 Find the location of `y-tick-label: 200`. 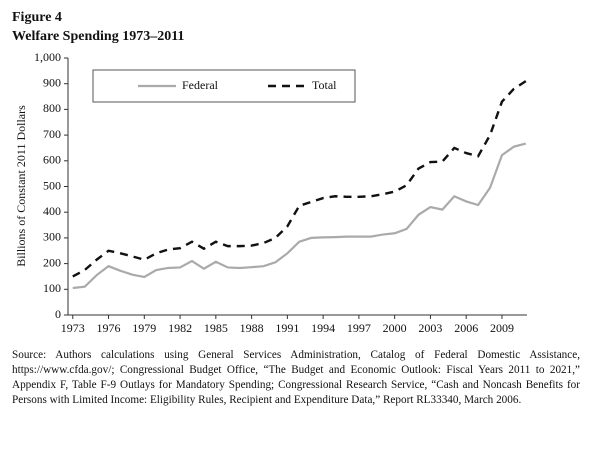

y-tick-label: 200 is located at coordinates (52, 262).